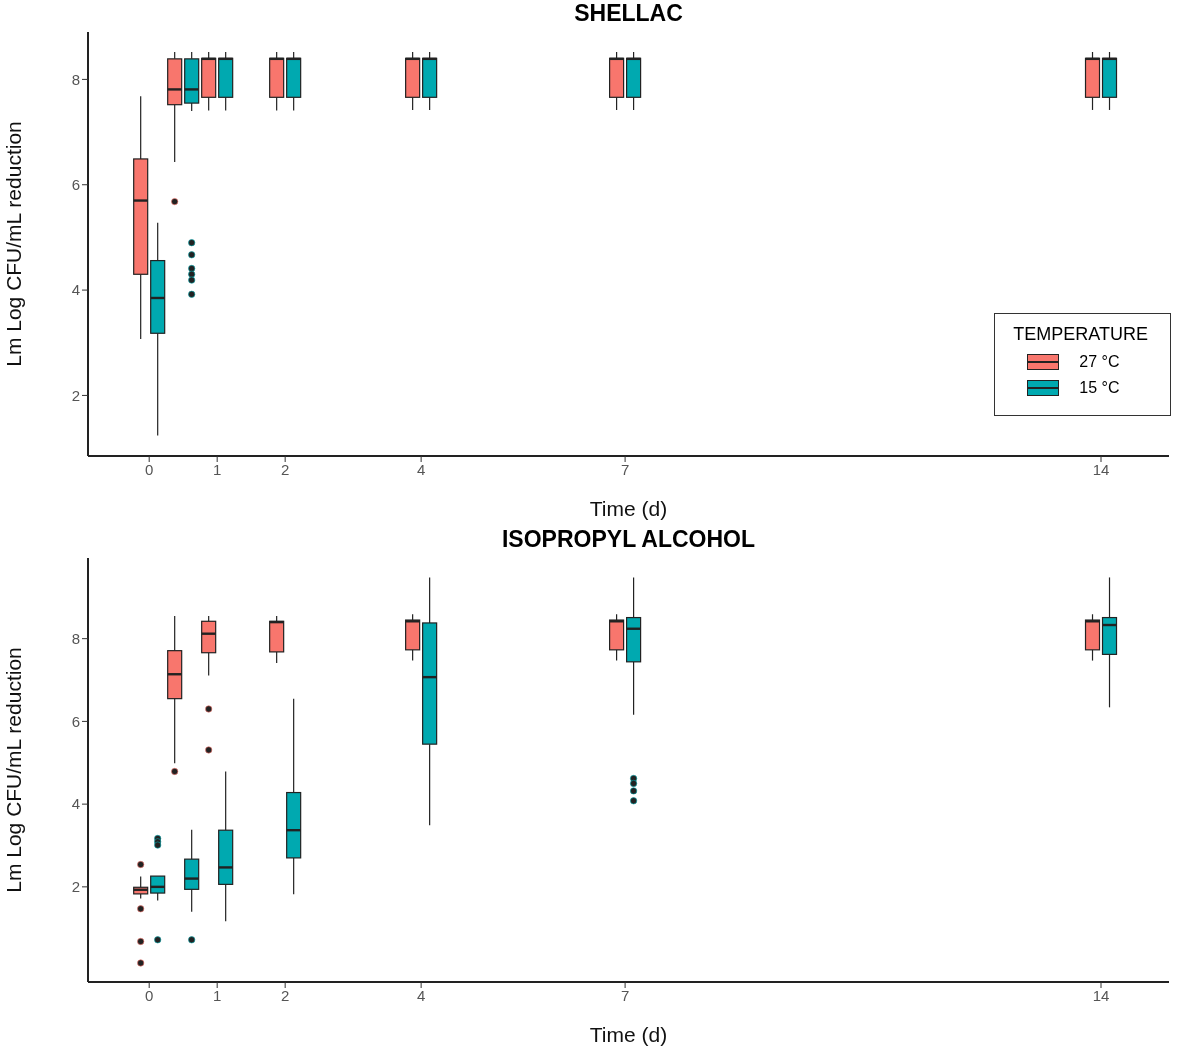  I want to click on legend-label: 15 °C, so click(1099, 388).